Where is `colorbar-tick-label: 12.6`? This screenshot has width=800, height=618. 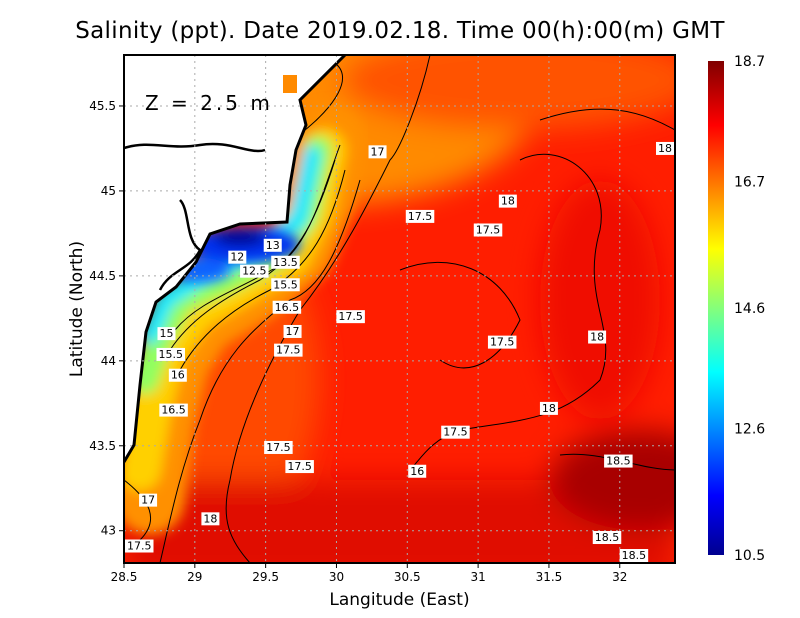 colorbar-tick-label: 12.6 is located at coordinates (749, 429).